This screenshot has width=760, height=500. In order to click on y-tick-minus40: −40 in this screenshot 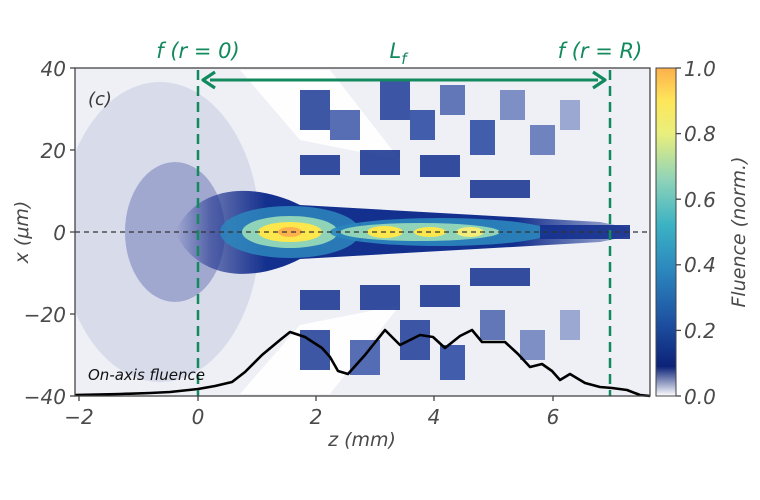, I will do `click(45, 397)`.